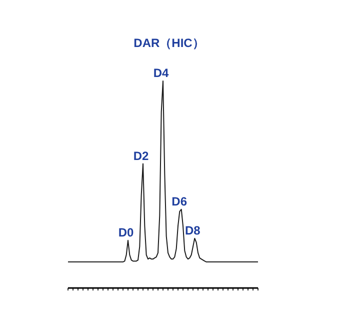 The image size is (337, 316). Describe the element at coordinates (169, 43) in the screenshot. I see `chart-title: DAR（HIC）` at that location.